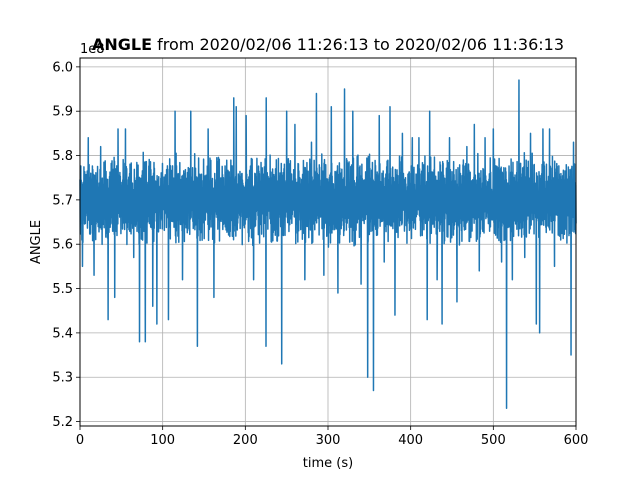 The width and height of the screenshot is (640, 480). I want to click on x-tick-label: 500, so click(493, 440).